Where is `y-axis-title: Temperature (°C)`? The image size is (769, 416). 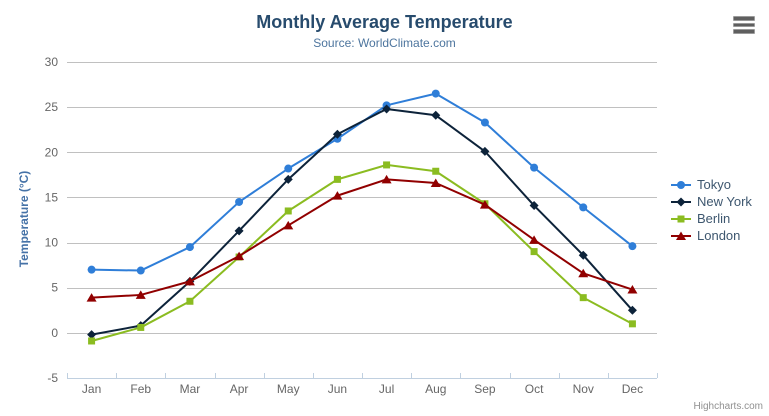 y-axis-title: Temperature (°C) is located at coordinates (24, 219).